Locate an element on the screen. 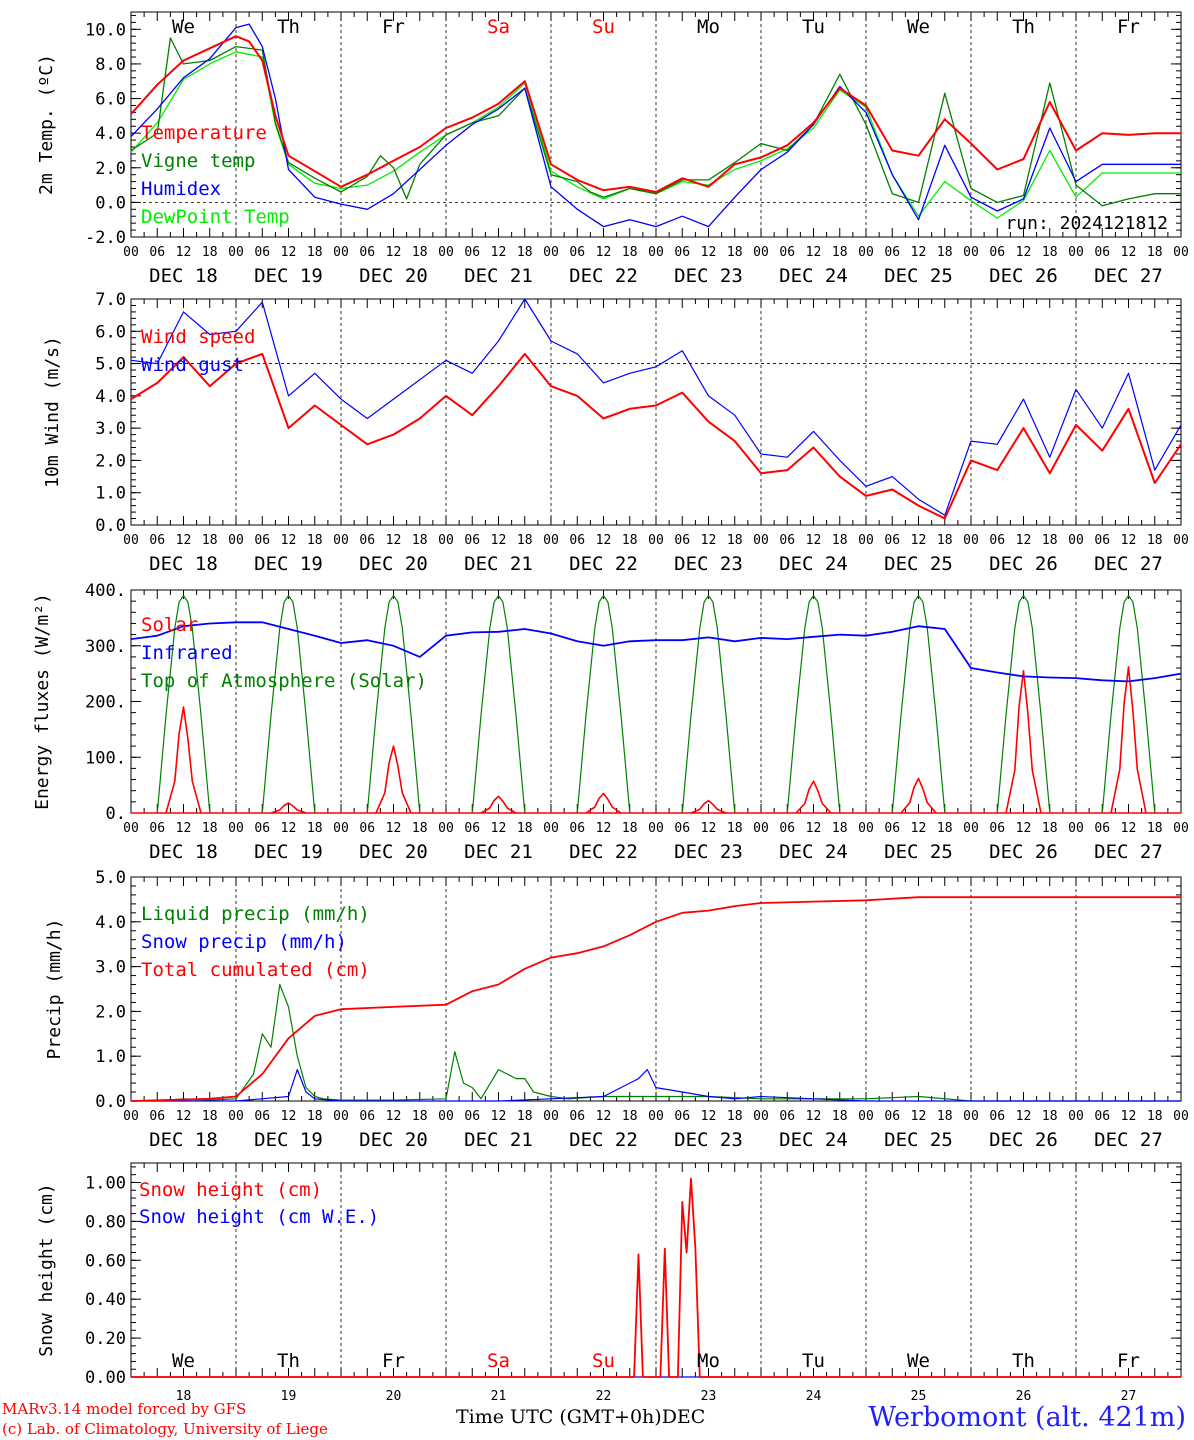  day-number-label: 21 is located at coordinates (499, 1396).